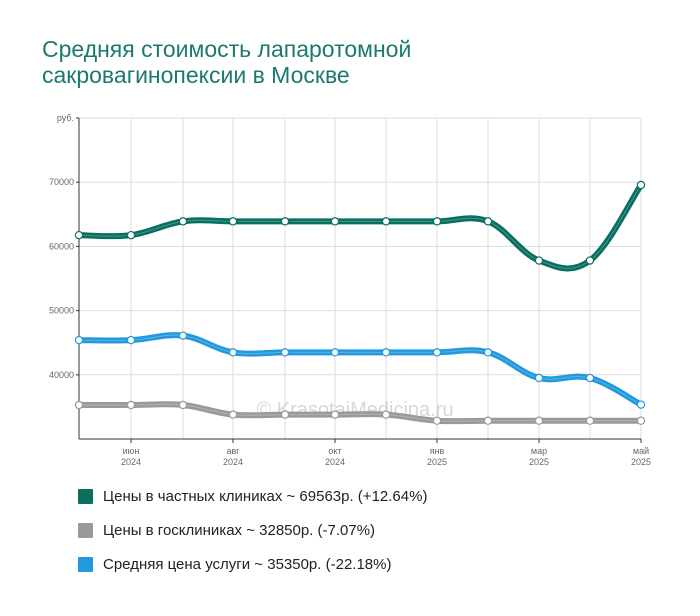 The image size is (700, 616). What do you see at coordinates (85, 530) in the screenshot?
I see `legend-swatch-public` at bounding box center [85, 530].